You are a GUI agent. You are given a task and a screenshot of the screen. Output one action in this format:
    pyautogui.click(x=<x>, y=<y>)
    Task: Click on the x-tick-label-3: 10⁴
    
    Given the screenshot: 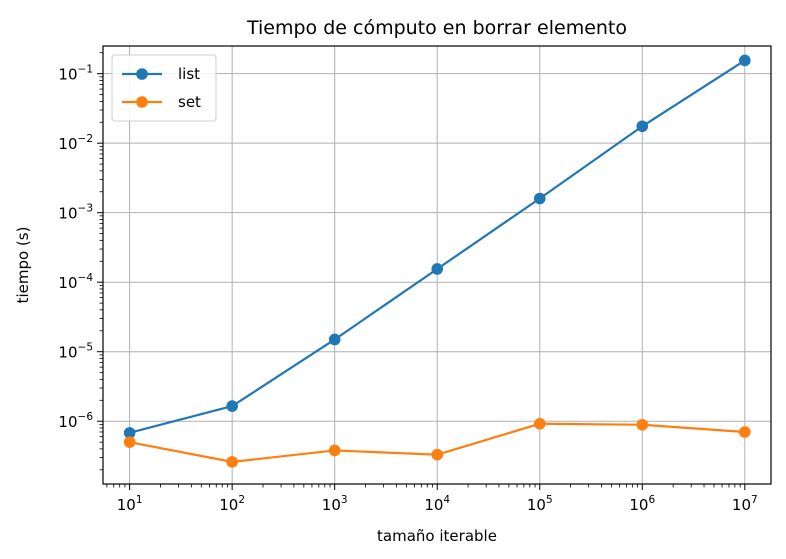 What is the action you would take?
    pyautogui.click(x=437, y=504)
    